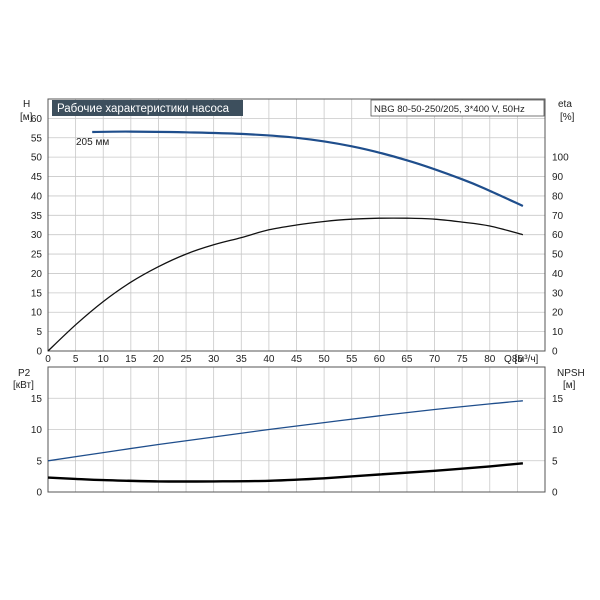  I want to click on y-tick-label: 10, so click(37, 313).